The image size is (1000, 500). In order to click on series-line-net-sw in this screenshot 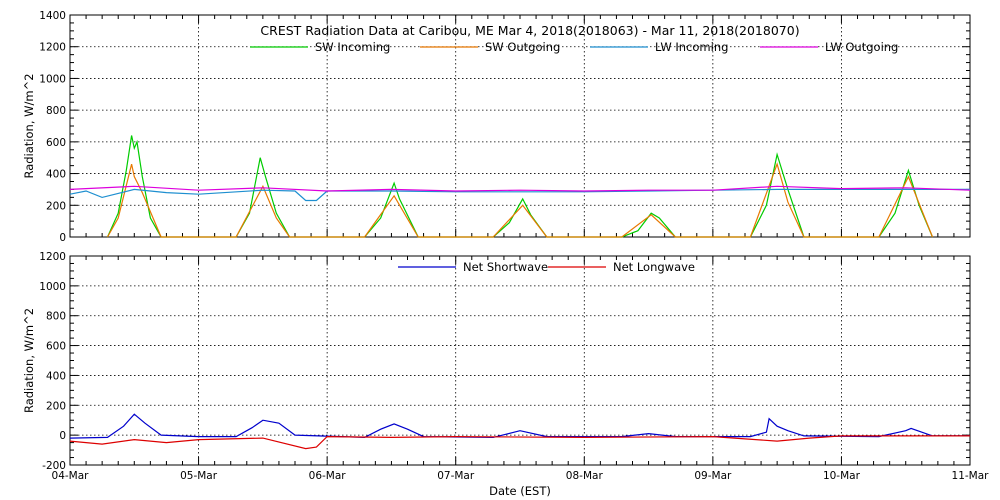, I will do `click(519, 426)`.